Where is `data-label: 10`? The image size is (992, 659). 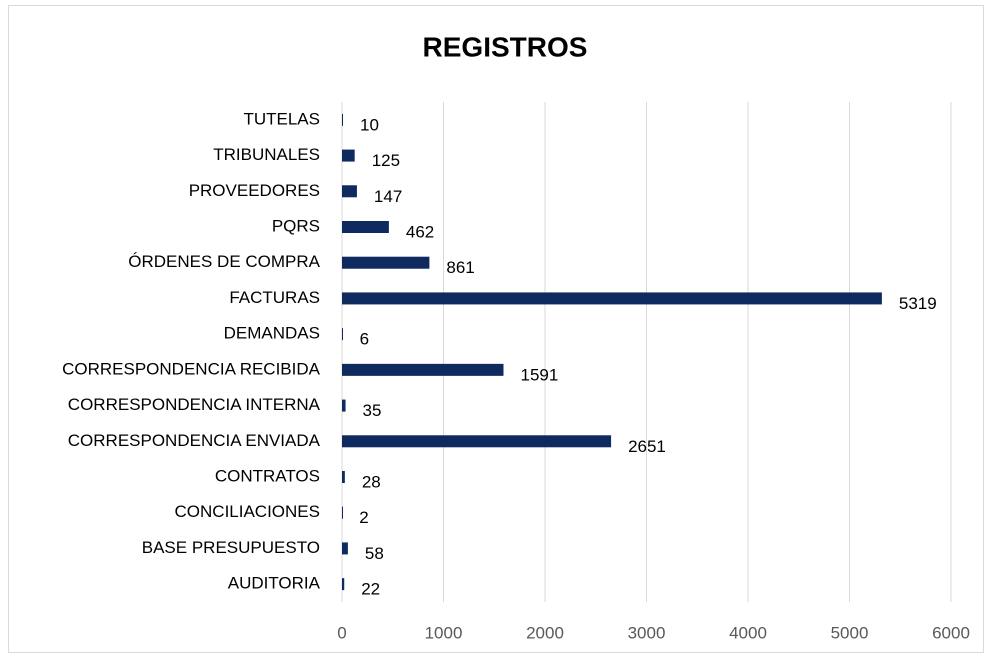
data-label: 10 is located at coordinates (369, 124).